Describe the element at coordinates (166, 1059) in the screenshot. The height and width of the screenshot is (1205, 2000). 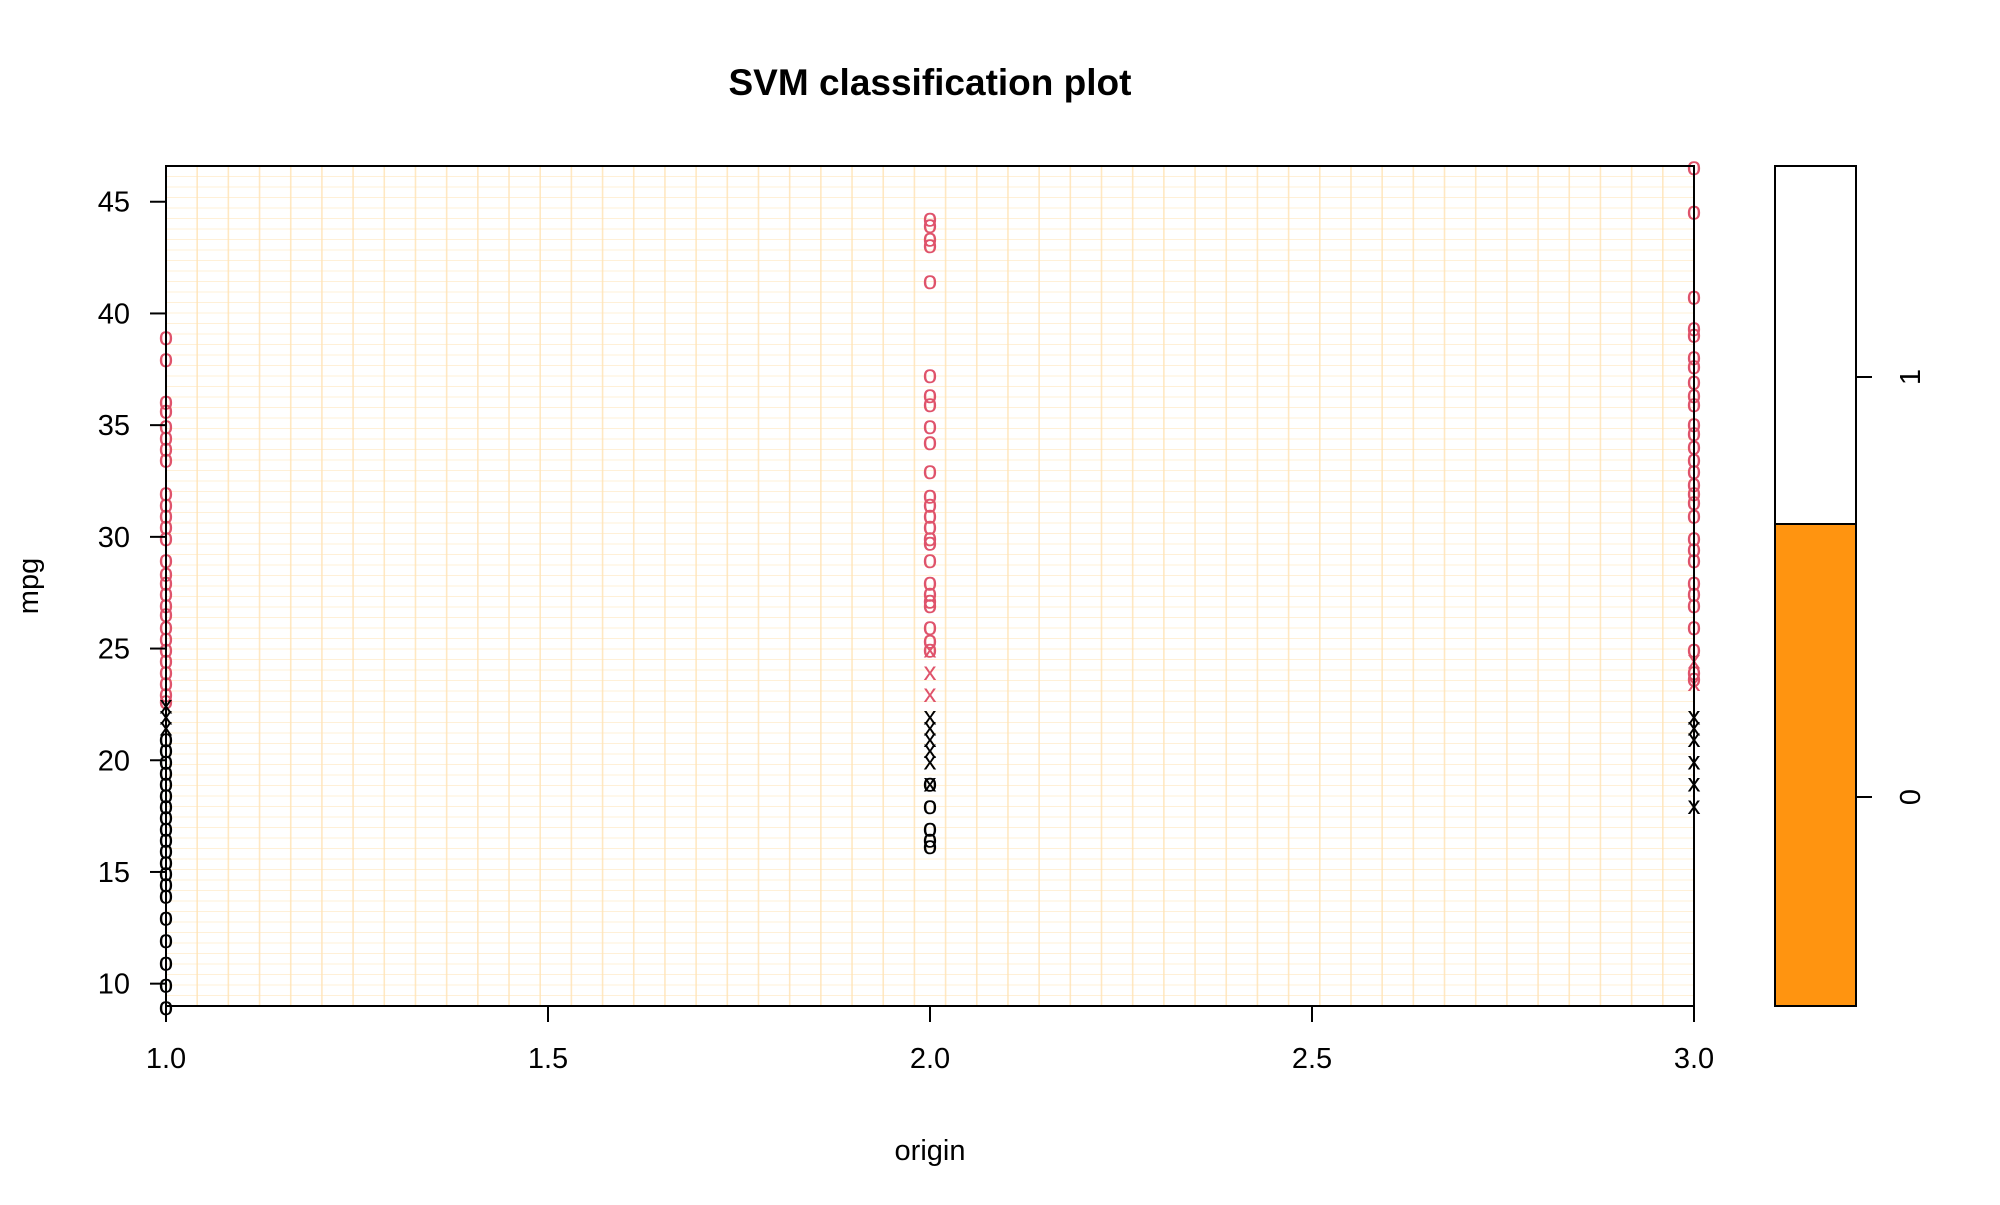
I see `x-tick-label: 1.0` at that location.